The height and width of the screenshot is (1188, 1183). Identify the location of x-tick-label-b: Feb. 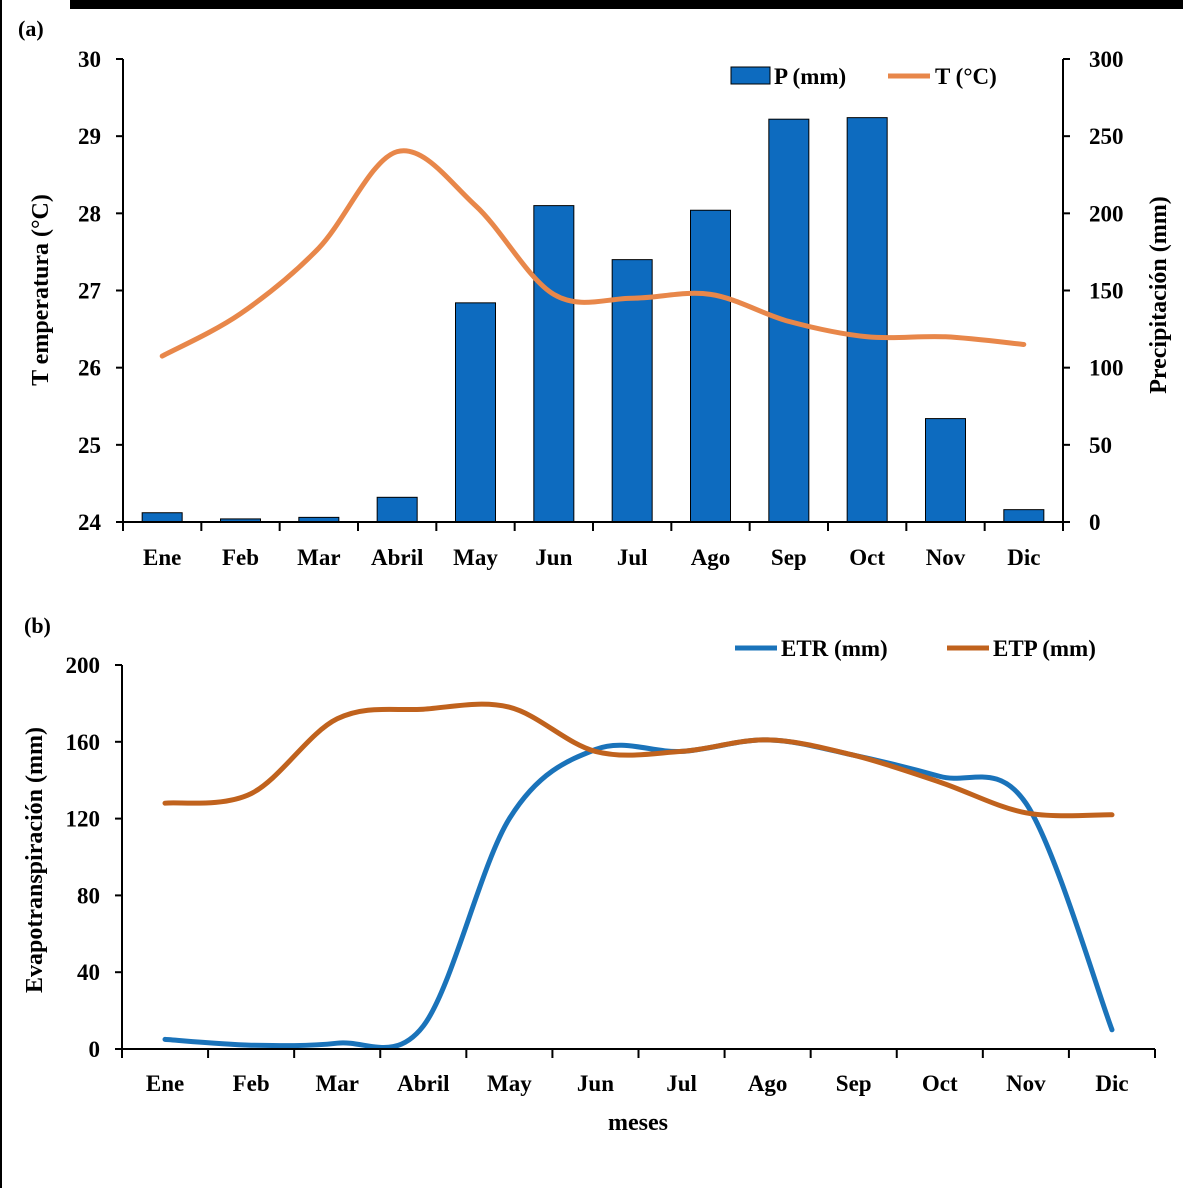
(251, 1083).